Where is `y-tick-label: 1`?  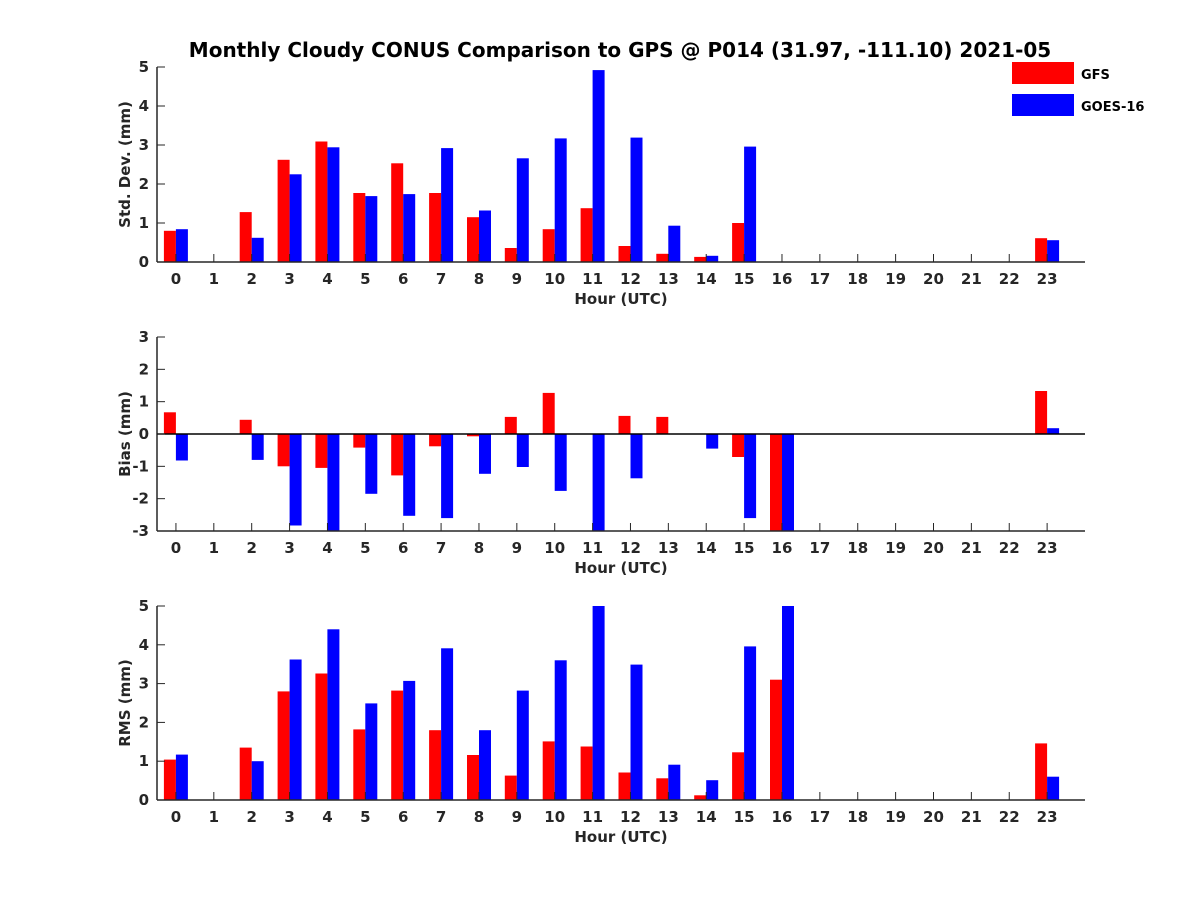 y-tick-label: 1 is located at coordinates (144, 761).